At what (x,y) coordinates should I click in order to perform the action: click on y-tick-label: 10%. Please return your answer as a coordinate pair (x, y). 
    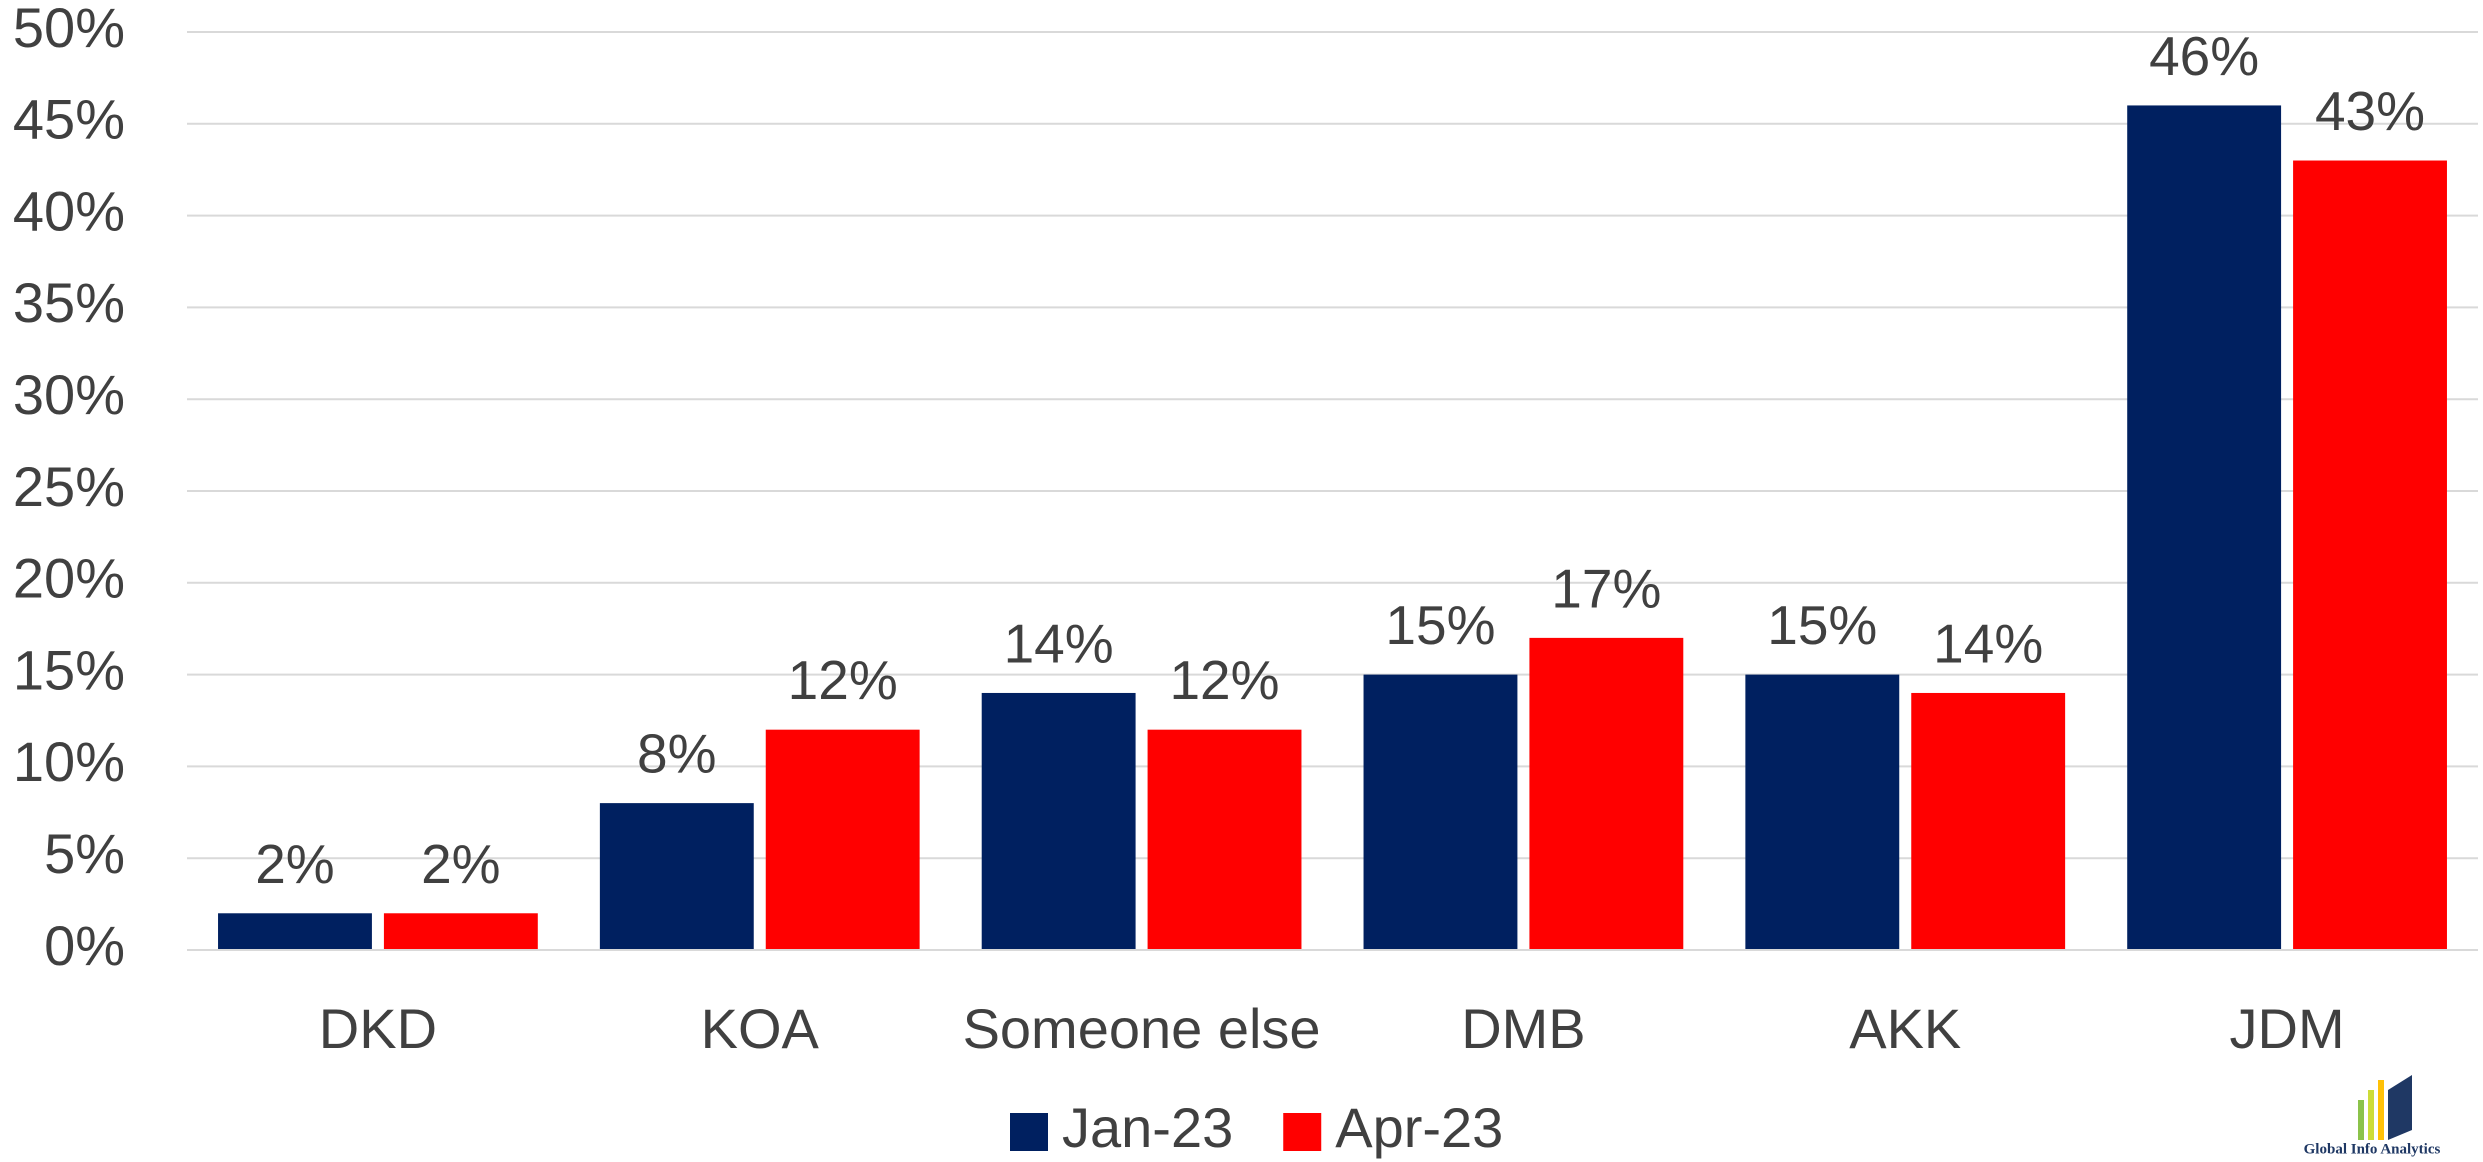
    Looking at the image, I should click on (69, 761).